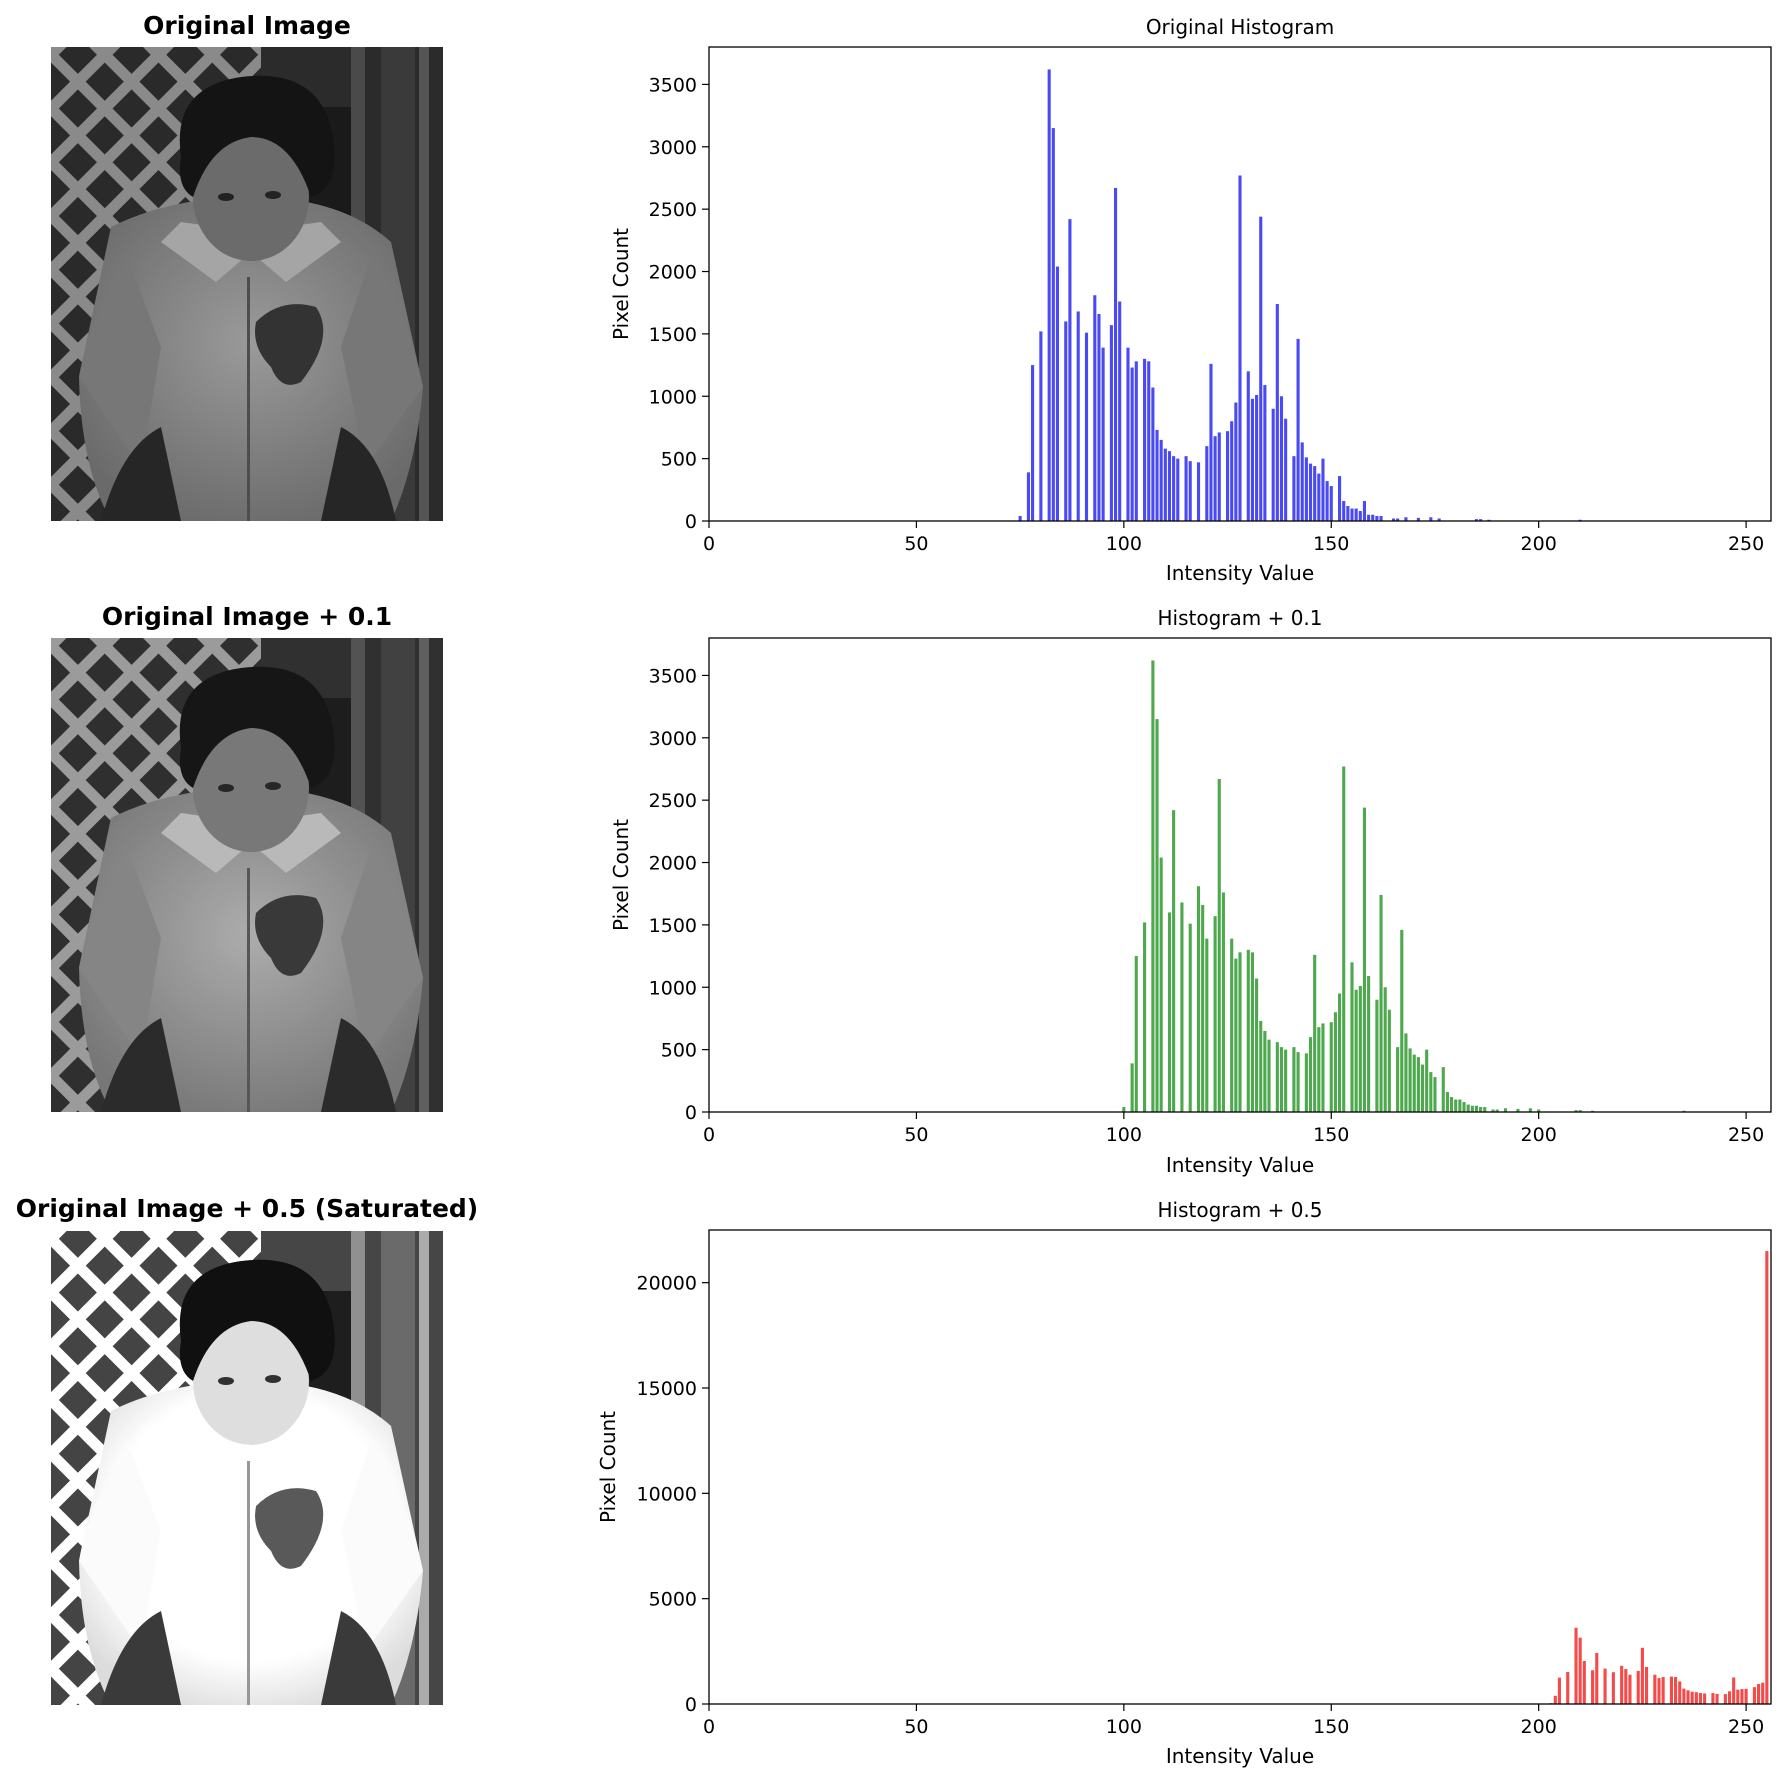 The image size is (1783, 1781). What do you see at coordinates (709, 1135) in the screenshot?
I see `x-tick-label: 0` at bounding box center [709, 1135].